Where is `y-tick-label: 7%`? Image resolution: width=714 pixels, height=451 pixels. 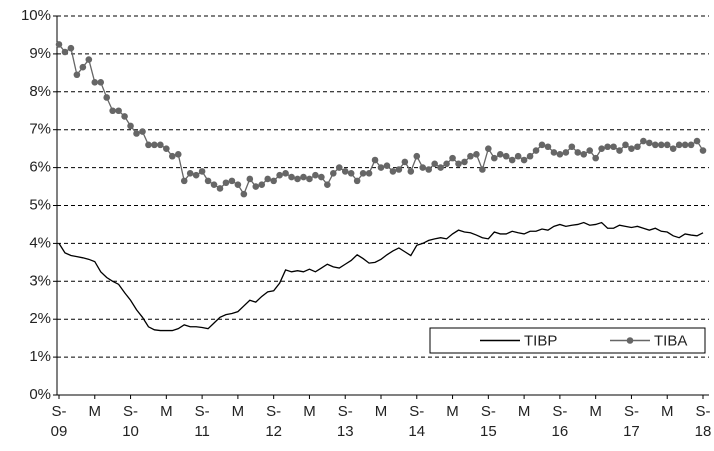
y-tick-label: 7% is located at coordinates (40, 129).